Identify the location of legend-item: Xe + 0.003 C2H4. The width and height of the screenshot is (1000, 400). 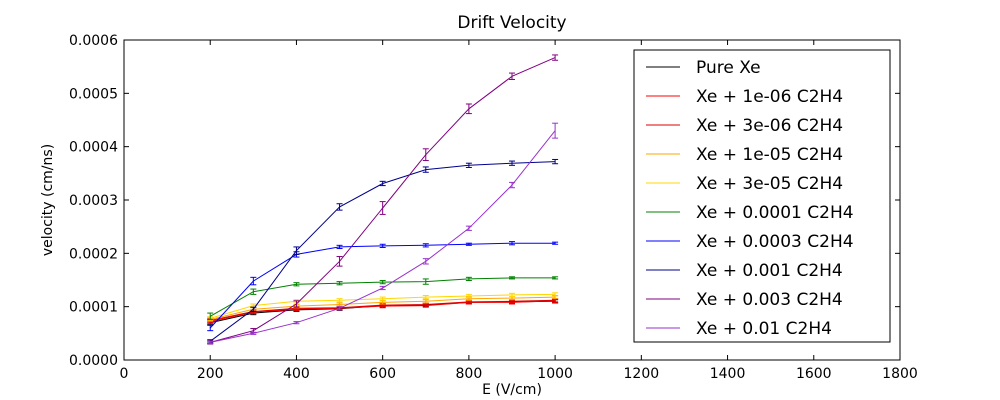
(744, 300).